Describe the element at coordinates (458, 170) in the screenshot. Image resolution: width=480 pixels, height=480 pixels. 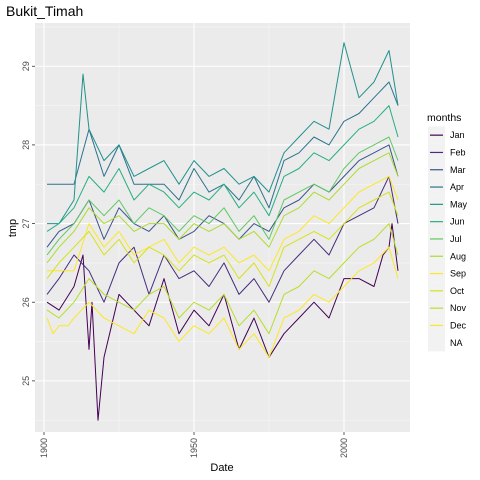
I see `legend-label-mar: Mar` at that location.